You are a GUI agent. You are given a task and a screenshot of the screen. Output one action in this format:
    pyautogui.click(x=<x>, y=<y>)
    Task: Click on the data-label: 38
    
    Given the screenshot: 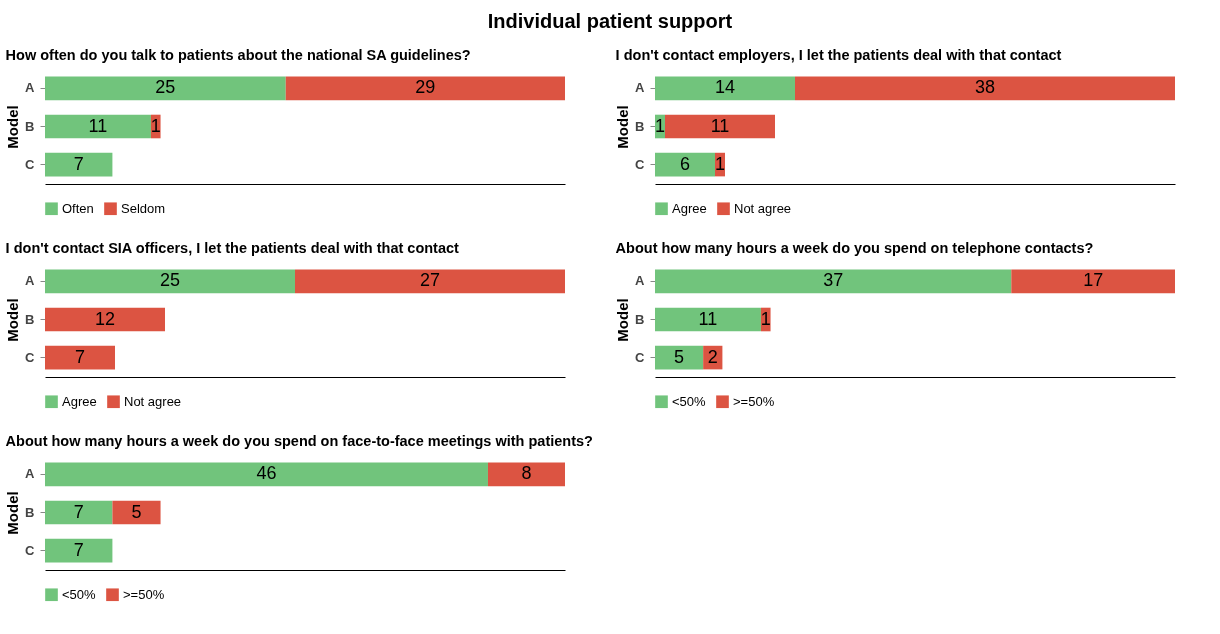 What is the action you would take?
    pyautogui.click(x=985, y=87)
    